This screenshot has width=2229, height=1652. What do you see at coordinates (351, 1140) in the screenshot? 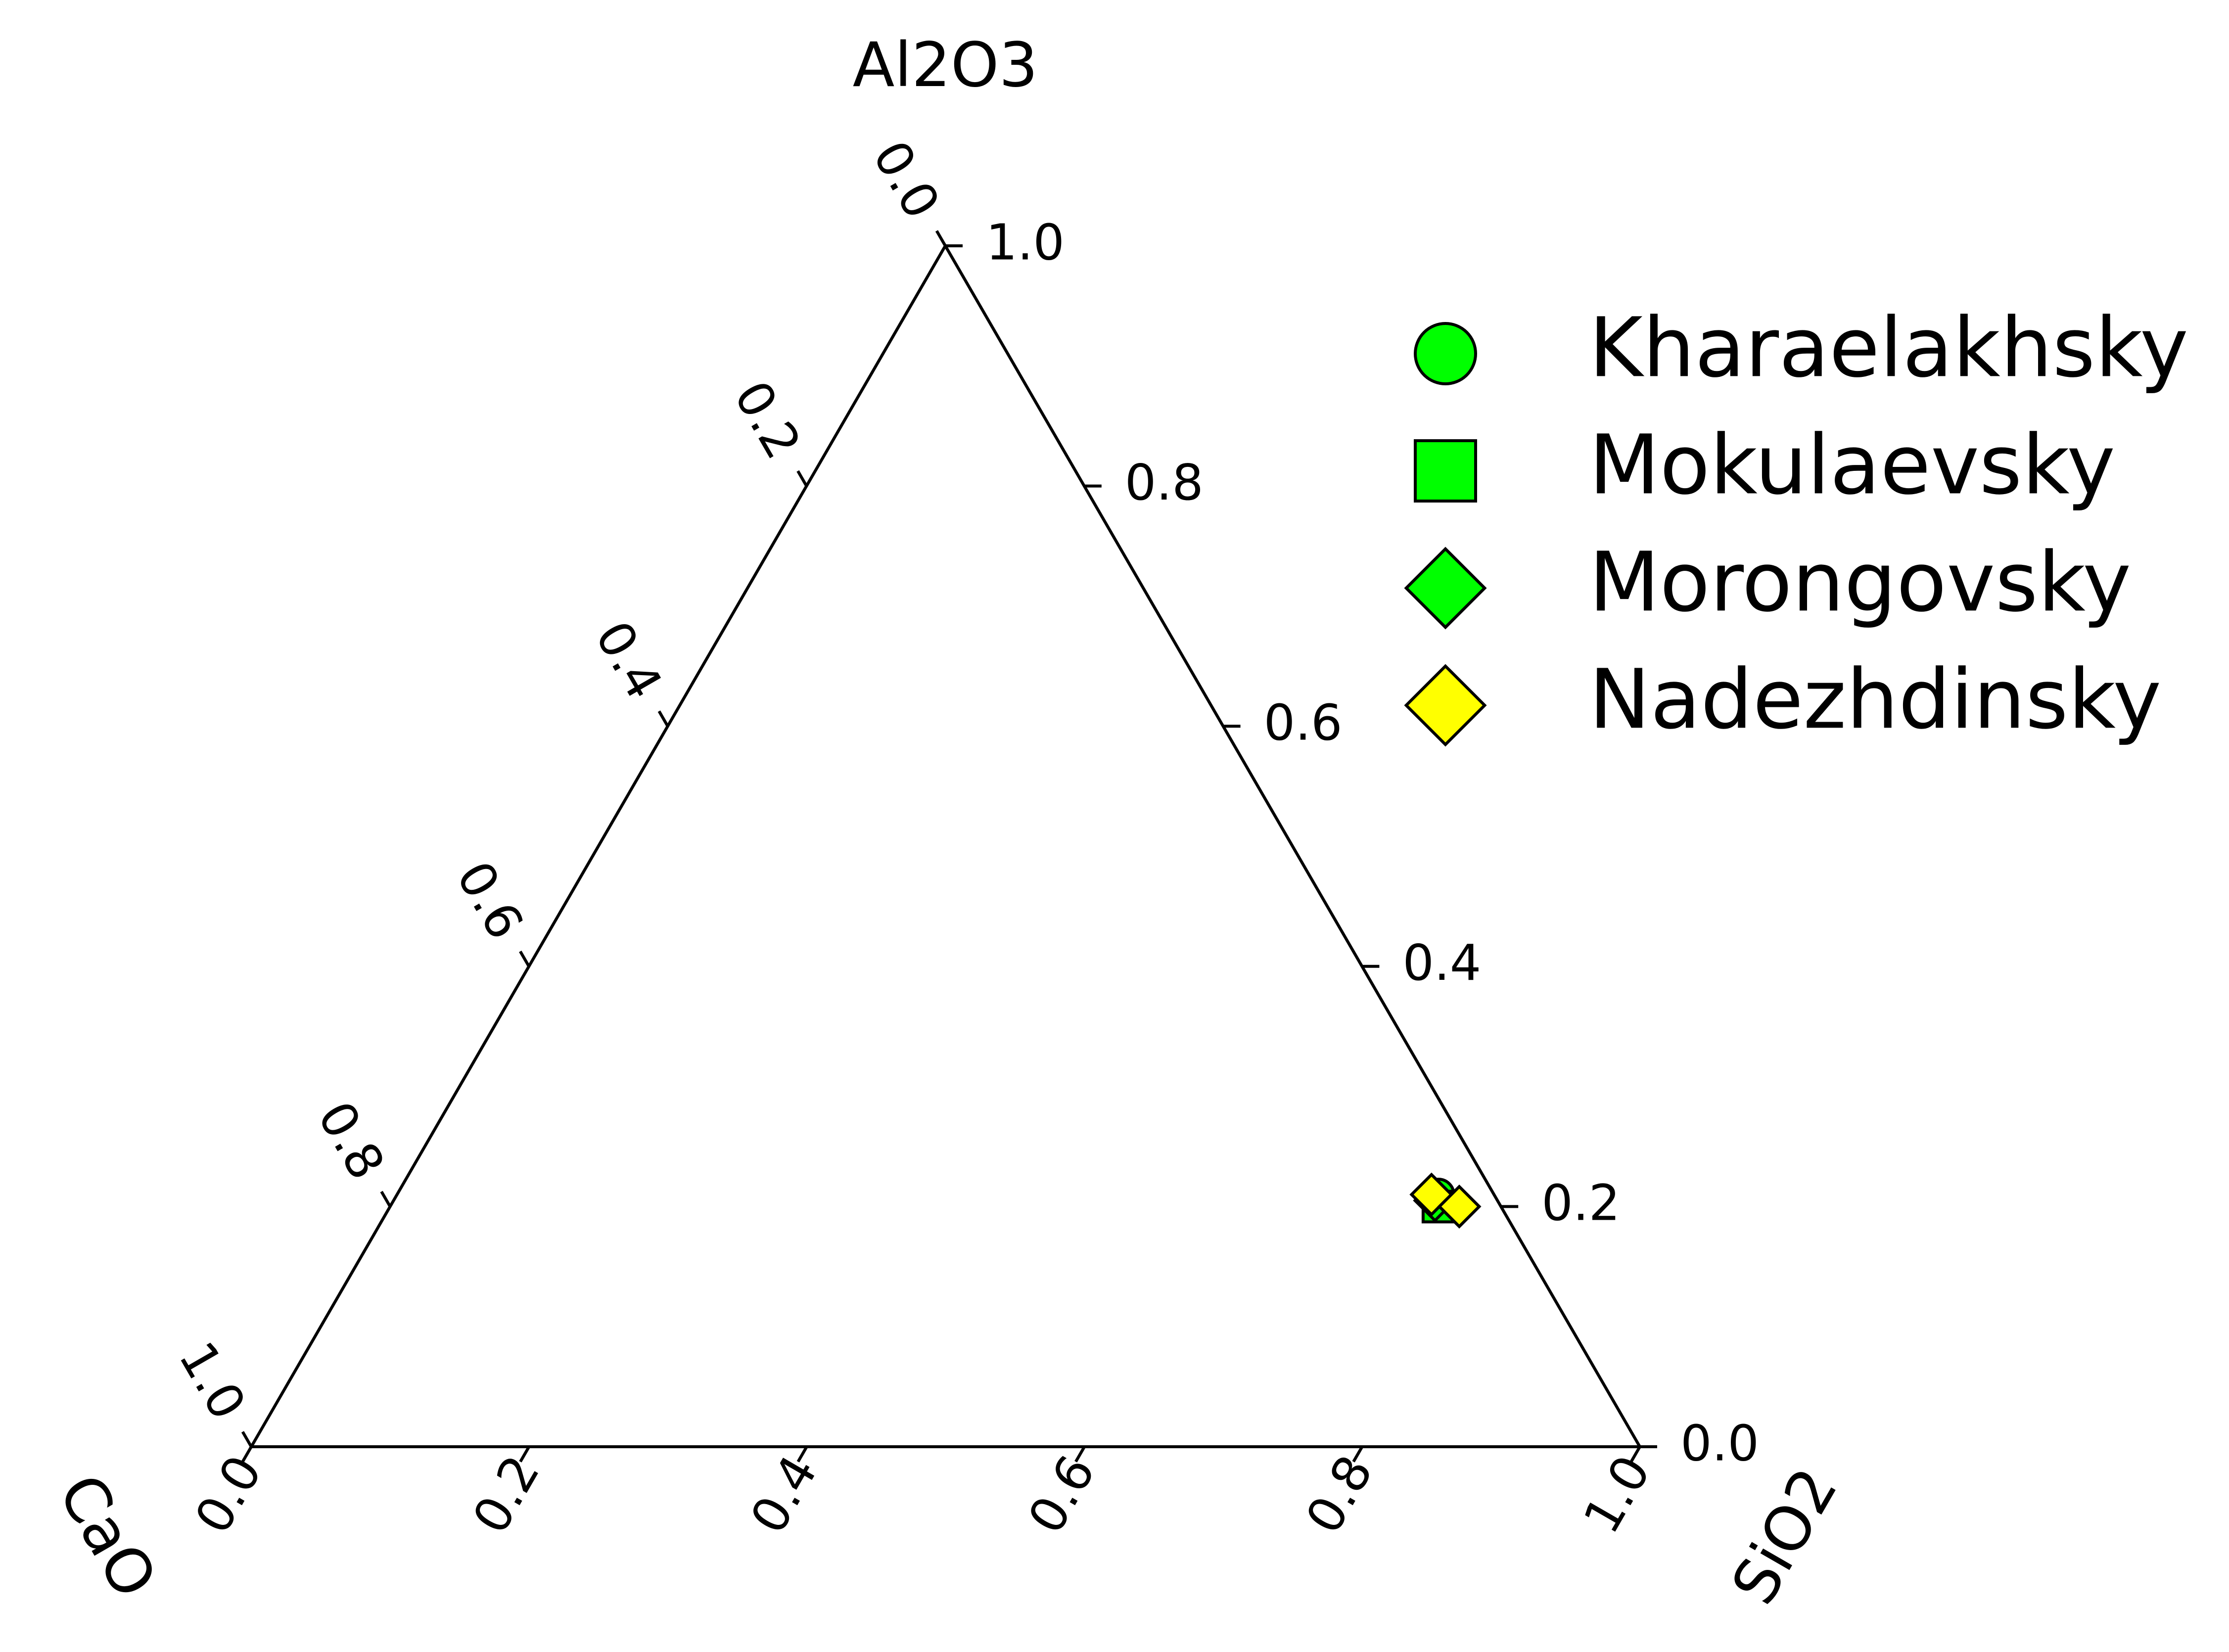
I see `left-axis-tick-label: 0.8` at bounding box center [351, 1140].